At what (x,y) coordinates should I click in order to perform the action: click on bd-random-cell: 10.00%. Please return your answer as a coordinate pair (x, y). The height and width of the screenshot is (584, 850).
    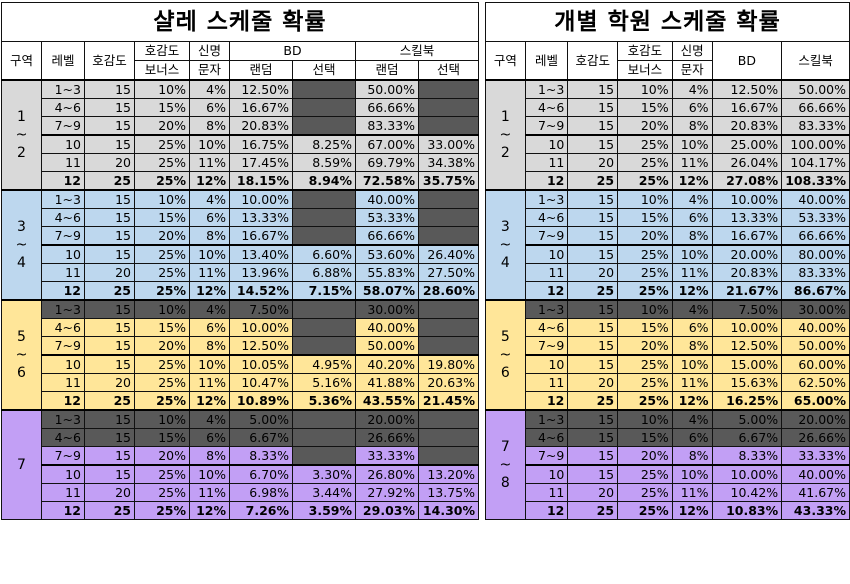
    Looking at the image, I should click on (261, 199).